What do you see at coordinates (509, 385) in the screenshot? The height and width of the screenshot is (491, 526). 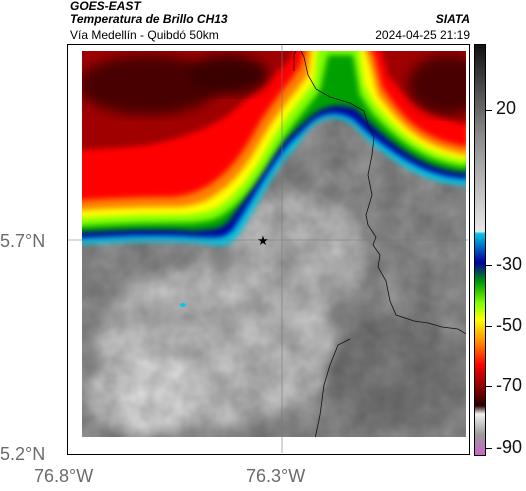 I see `colorbar-label: -70` at bounding box center [509, 385].